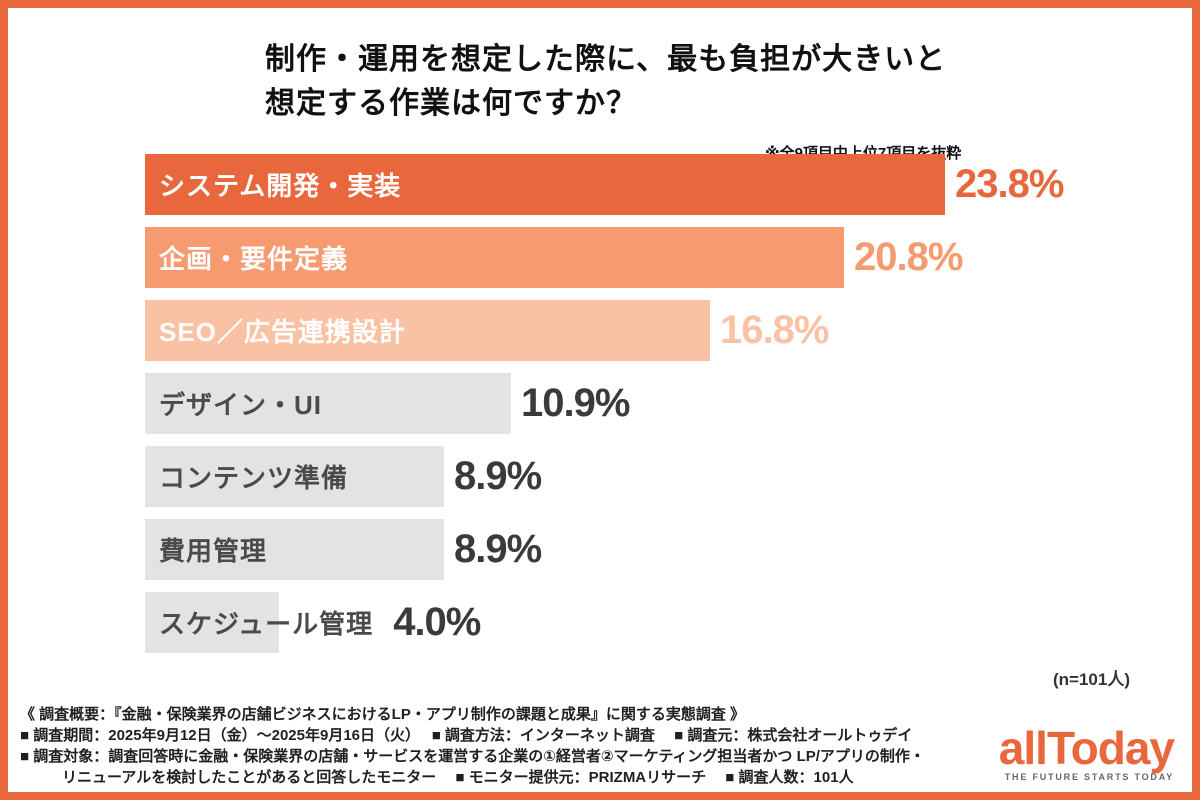  Describe the element at coordinates (668, 549) in the screenshot. I see `bar-row: 費用管理 8.9%` at that location.